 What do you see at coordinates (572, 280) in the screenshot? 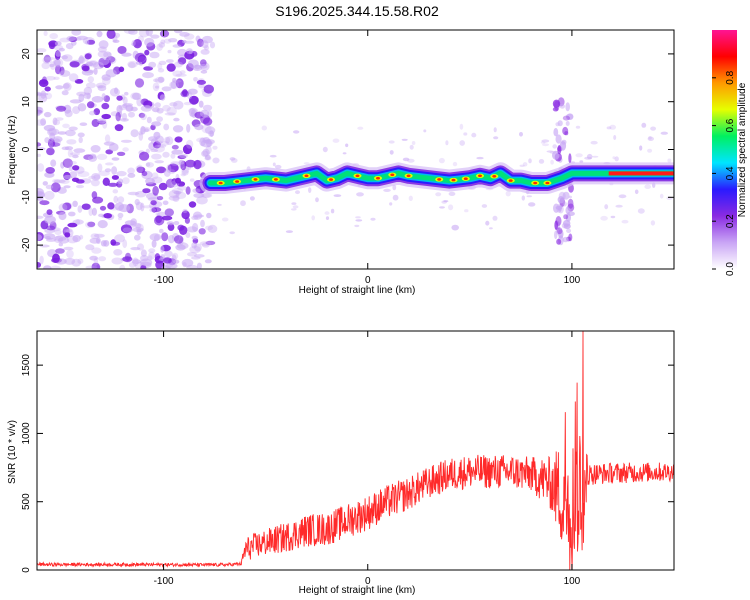
I see `x-tick-label: 100` at bounding box center [572, 280].